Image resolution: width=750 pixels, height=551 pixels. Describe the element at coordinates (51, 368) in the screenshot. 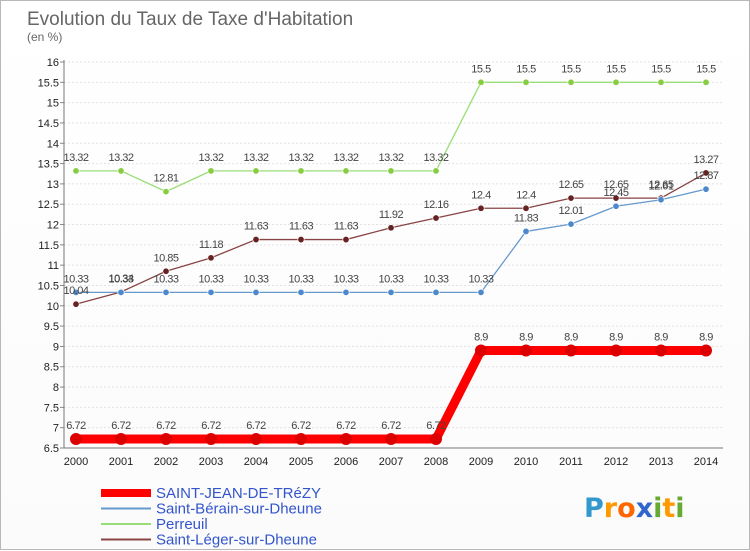

I see `y-tick-label: 8.5` at that location.